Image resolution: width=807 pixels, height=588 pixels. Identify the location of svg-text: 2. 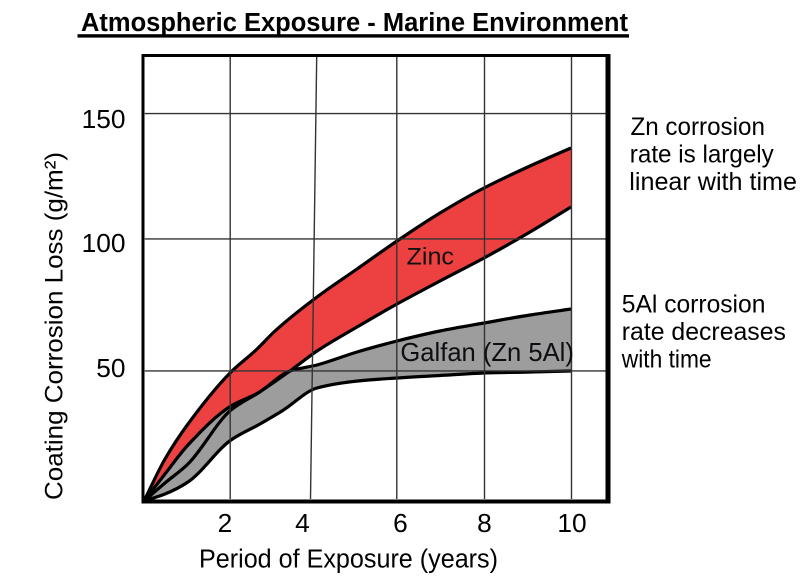
(225, 523).